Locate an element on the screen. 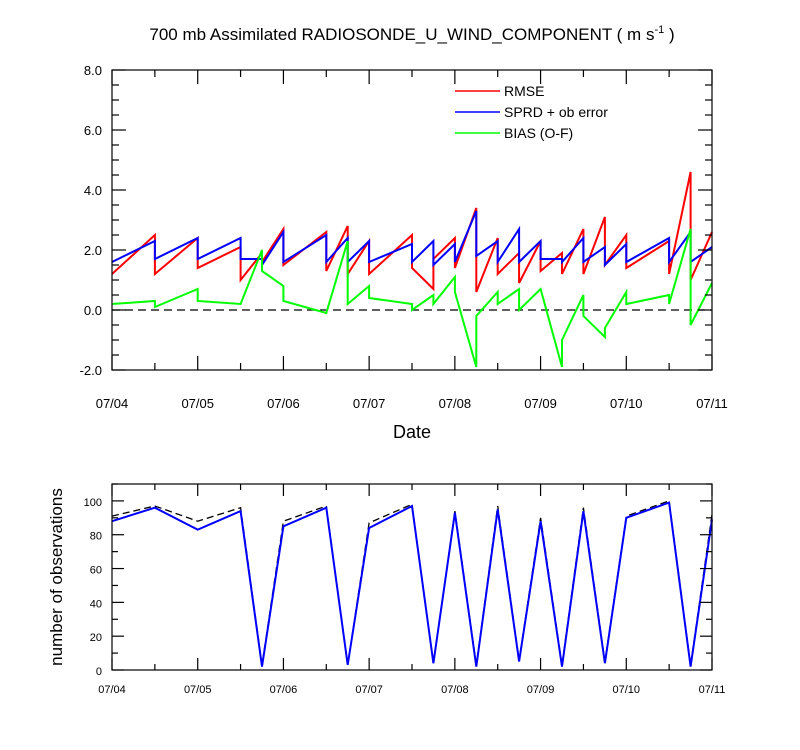 This screenshot has height=750, width=800. series-line-bias-o-f is located at coordinates (412, 298).